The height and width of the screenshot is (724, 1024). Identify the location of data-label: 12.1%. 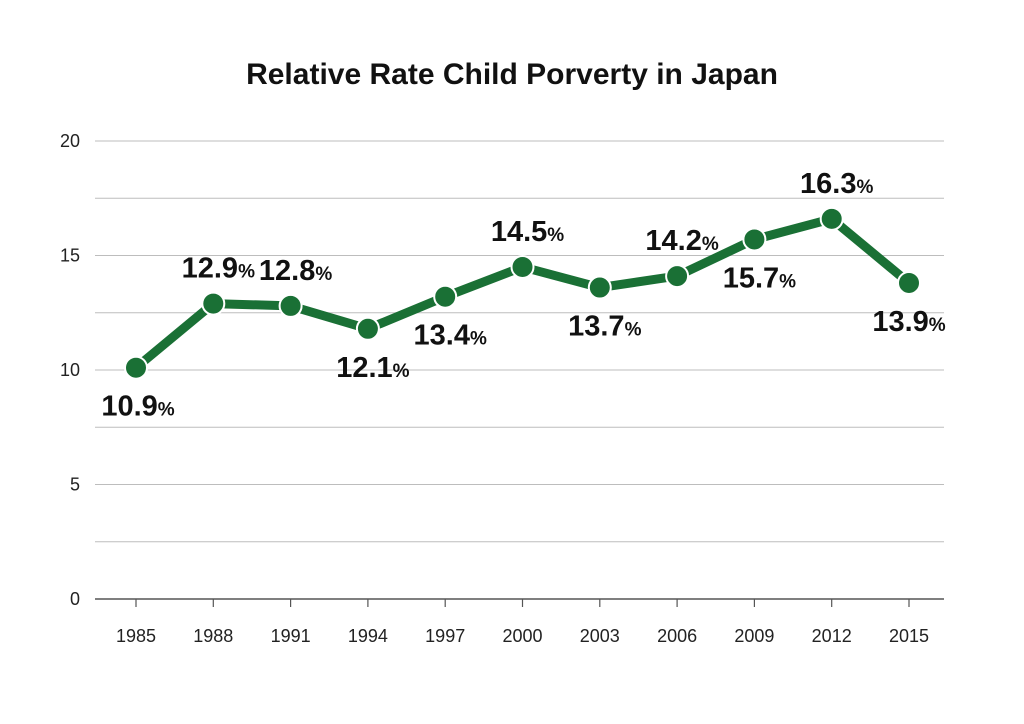
(372, 368).